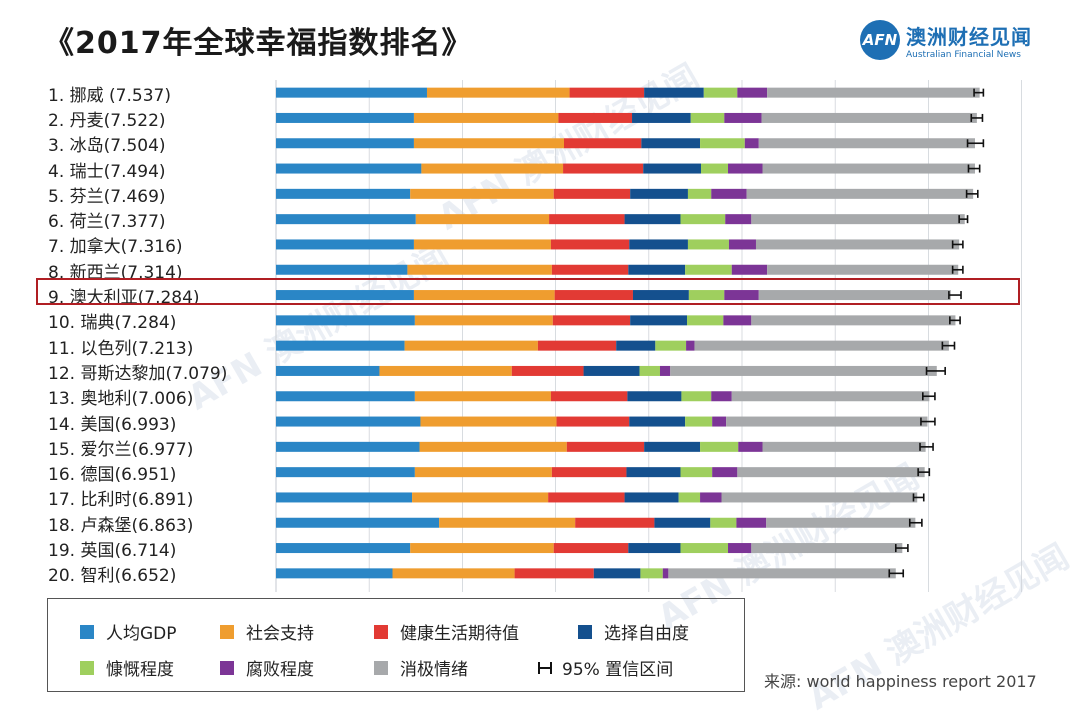 Image resolution: width=1080 pixels, height=725 pixels. What do you see at coordinates (112, 424) in the screenshot?
I see `country-label: 14. 美国(6.993)` at bounding box center [112, 424].